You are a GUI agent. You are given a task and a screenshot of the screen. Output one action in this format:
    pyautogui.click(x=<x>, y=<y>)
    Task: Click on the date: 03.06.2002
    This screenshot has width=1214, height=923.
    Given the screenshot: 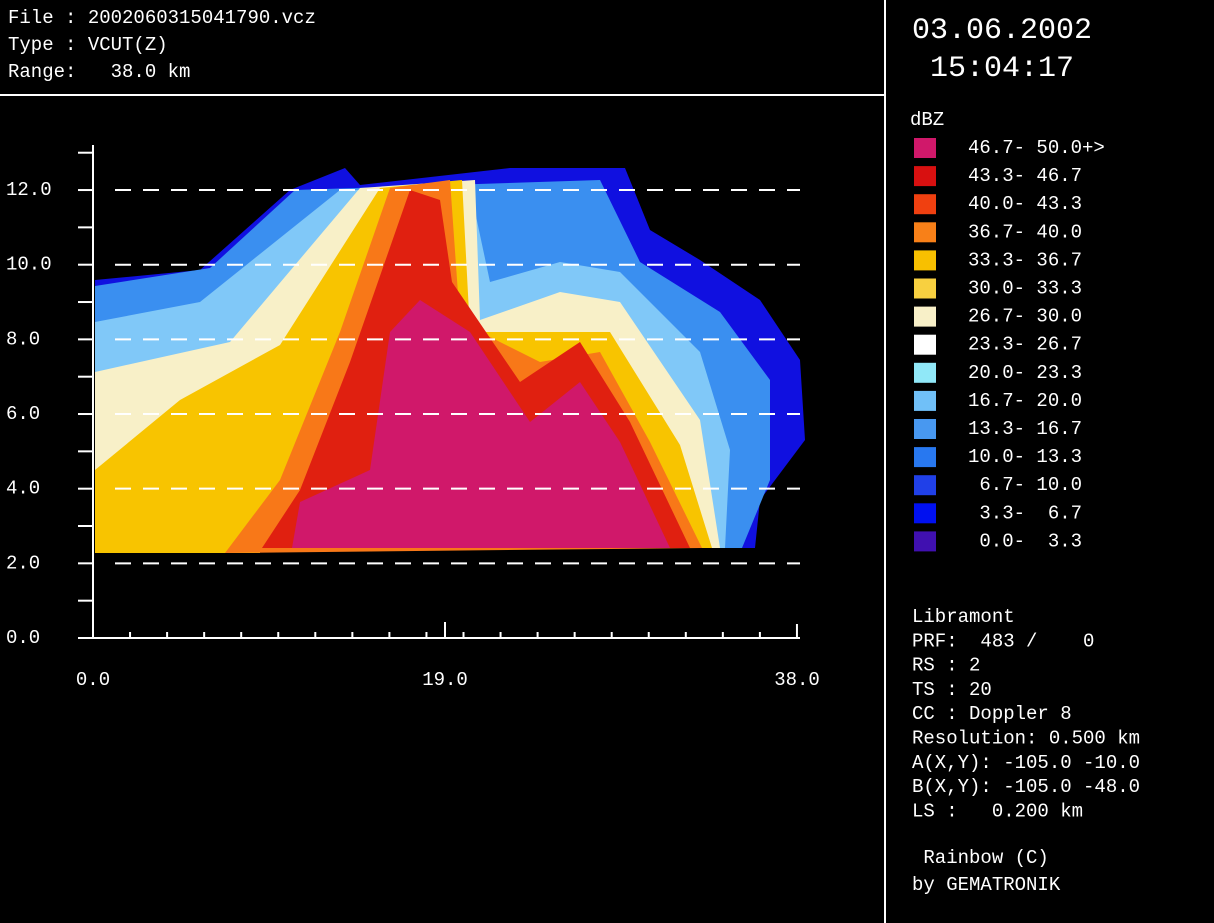 What is the action you would take?
    pyautogui.click(x=1002, y=31)
    